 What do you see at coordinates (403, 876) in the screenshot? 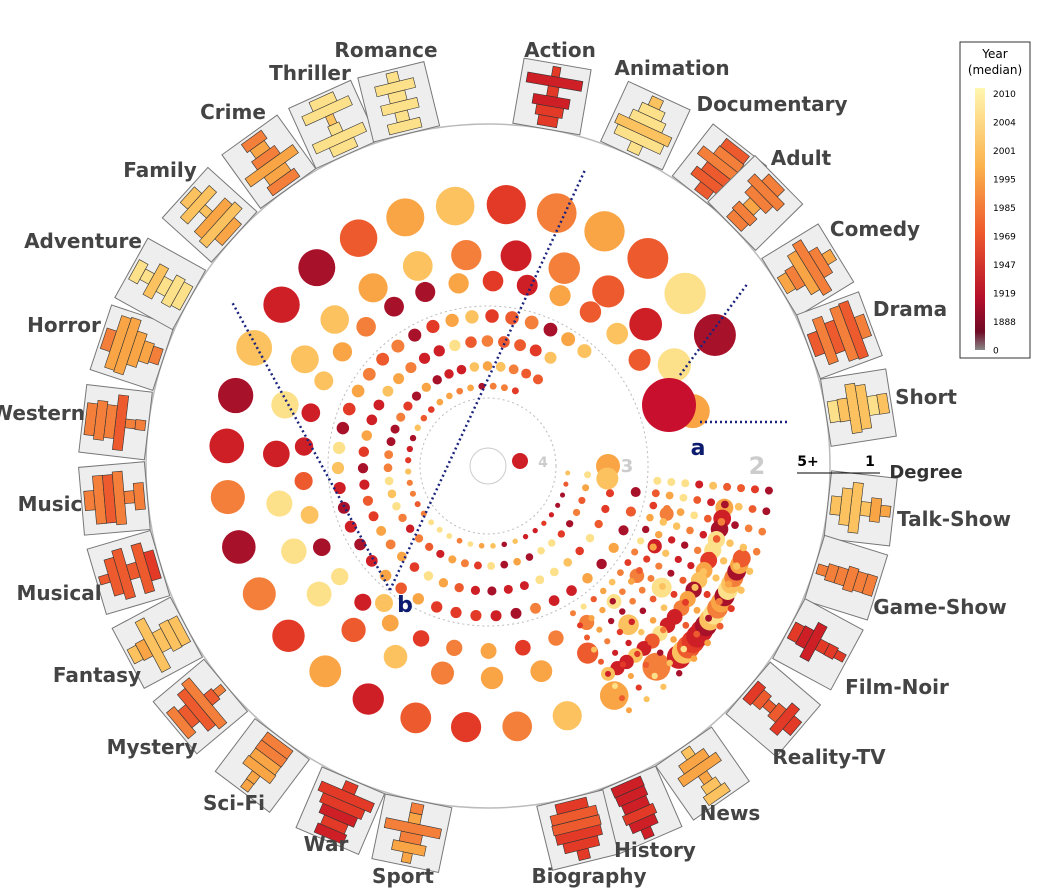
I see `genre-label: Sport` at bounding box center [403, 876].